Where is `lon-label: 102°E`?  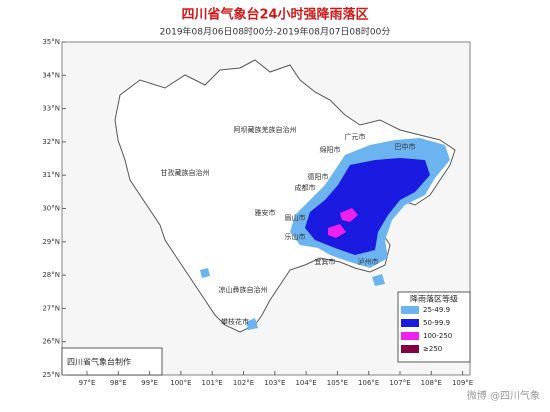
lon-label: 102°E is located at coordinates (243, 383).